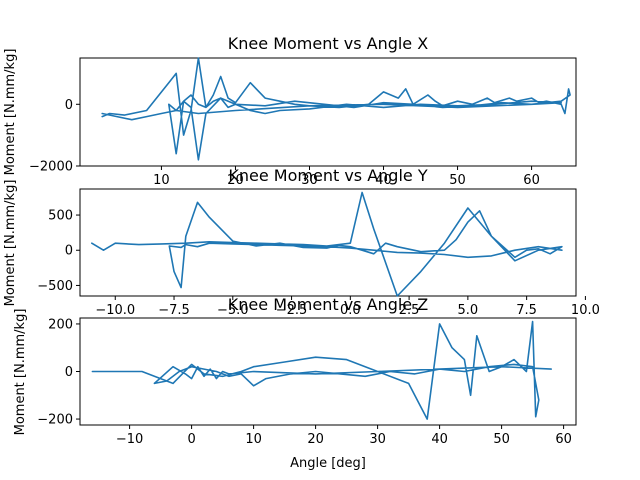 The image size is (640, 480). I want to click on x-tick-label-x: 30, so click(309, 180).